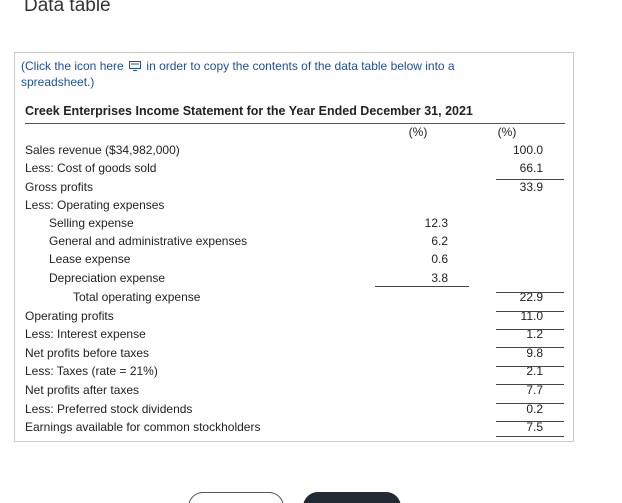 The image size is (622, 503). What do you see at coordinates (531, 187) in the screenshot?
I see `row-value-col2: 33.9` at bounding box center [531, 187].